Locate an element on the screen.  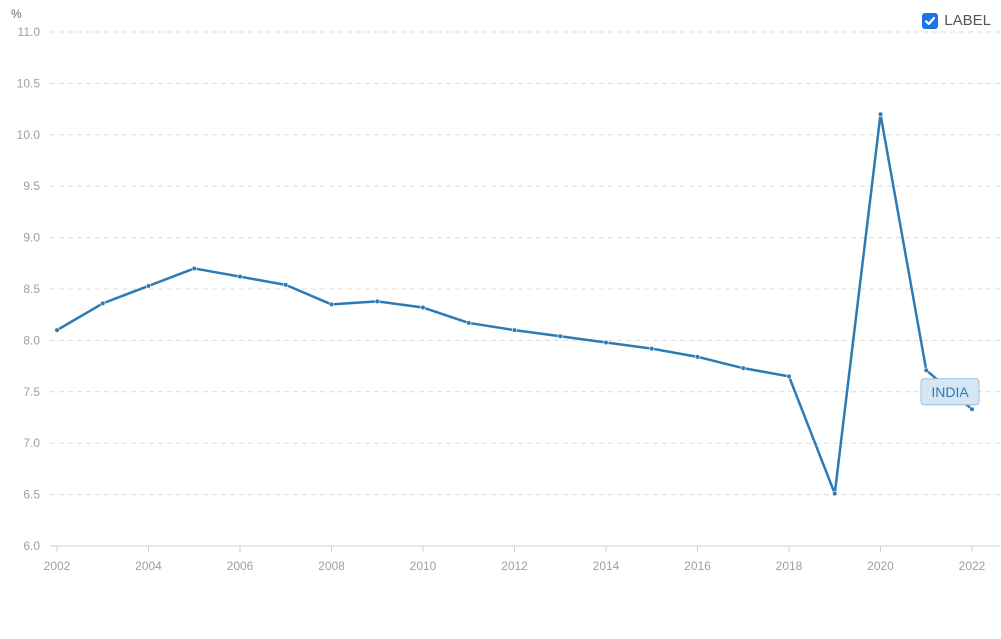
y-tick-label: 9.0 is located at coordinates (31, 238).